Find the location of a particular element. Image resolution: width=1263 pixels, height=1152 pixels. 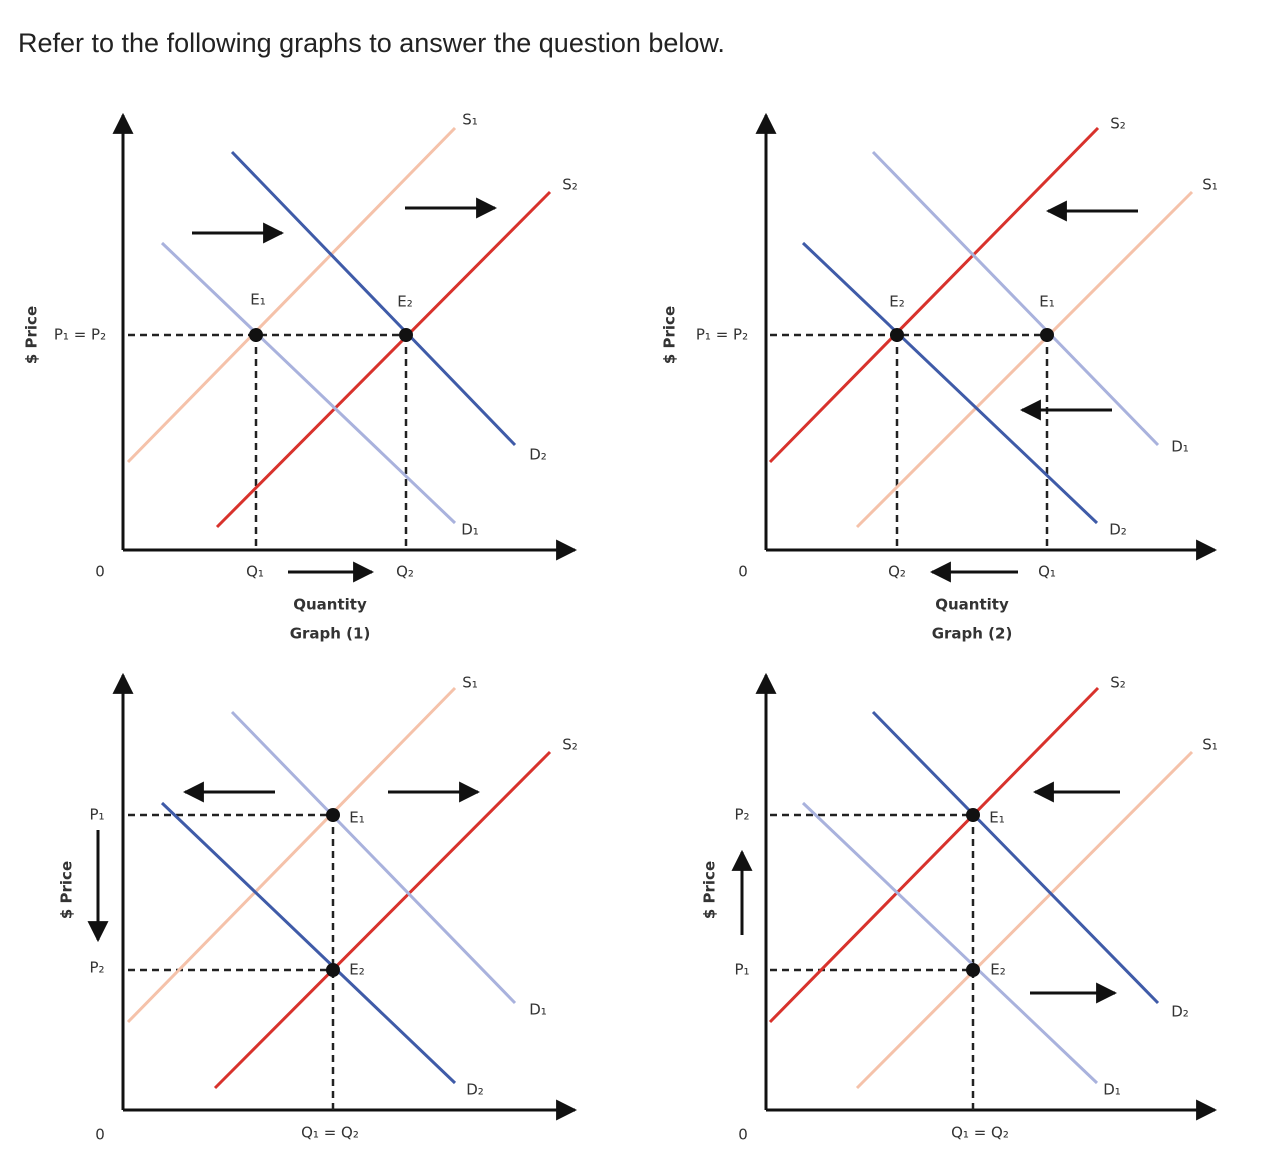

graph-caption: Graph (2) is located at coordinates (972, 634).